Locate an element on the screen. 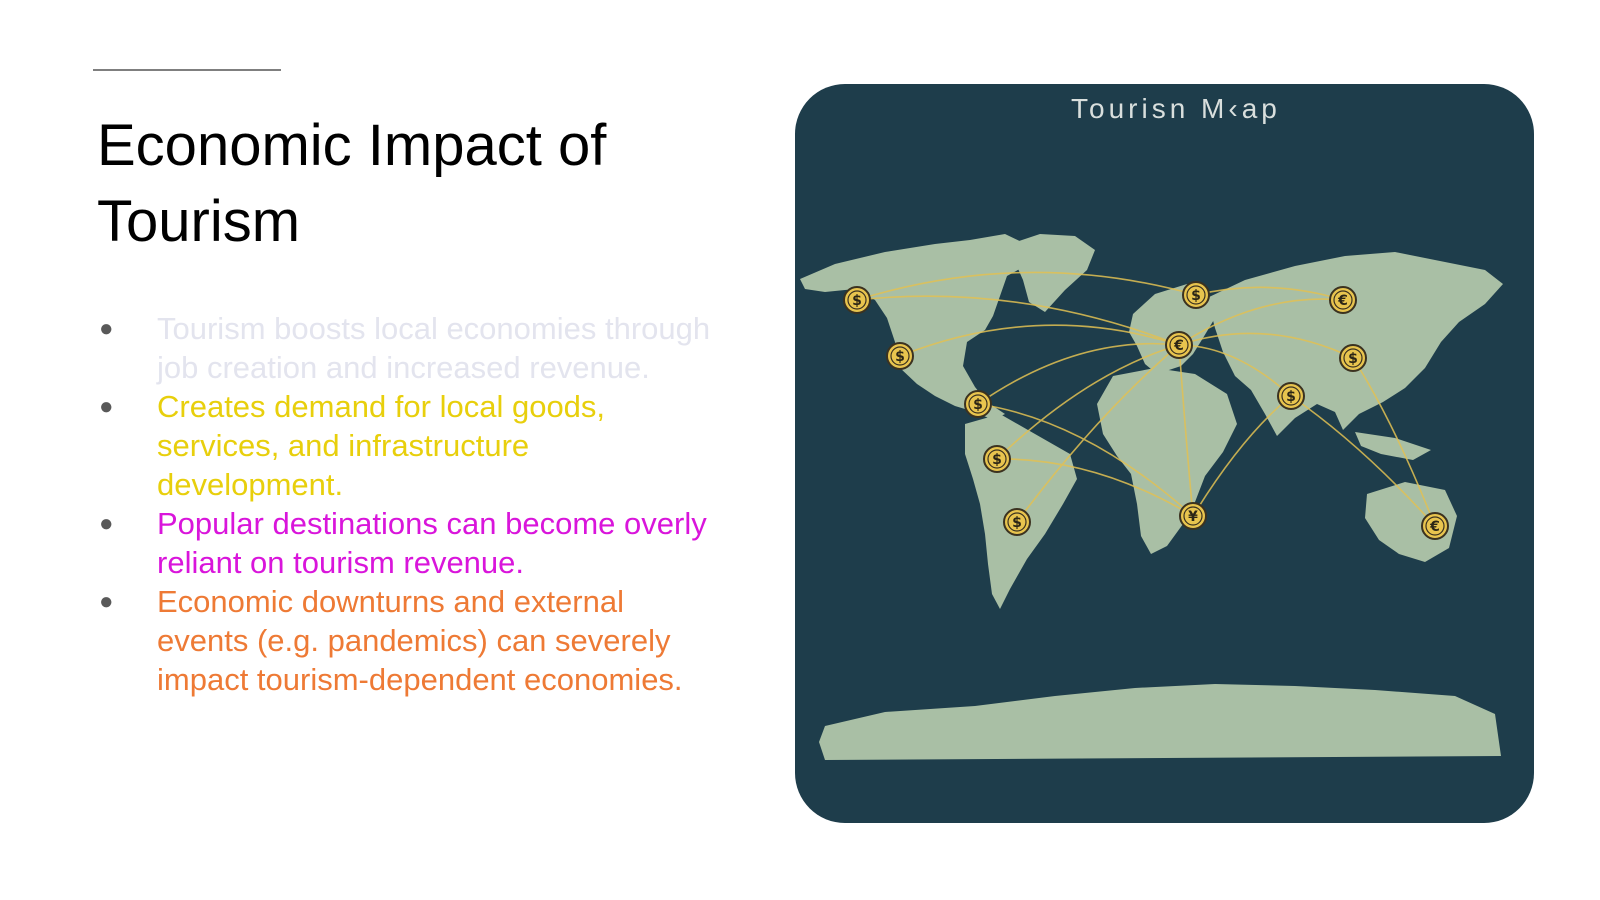 The image size is (1600, 900). currency-markers: $ $ $ $ $ $ € ¥ $ € $ € is located at coordinates (1146, 410).